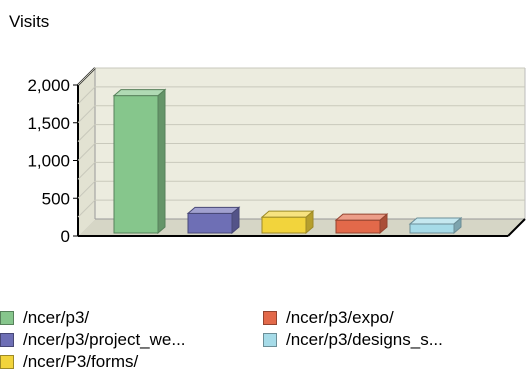  I want to click on bar-side, so click(161, 161).